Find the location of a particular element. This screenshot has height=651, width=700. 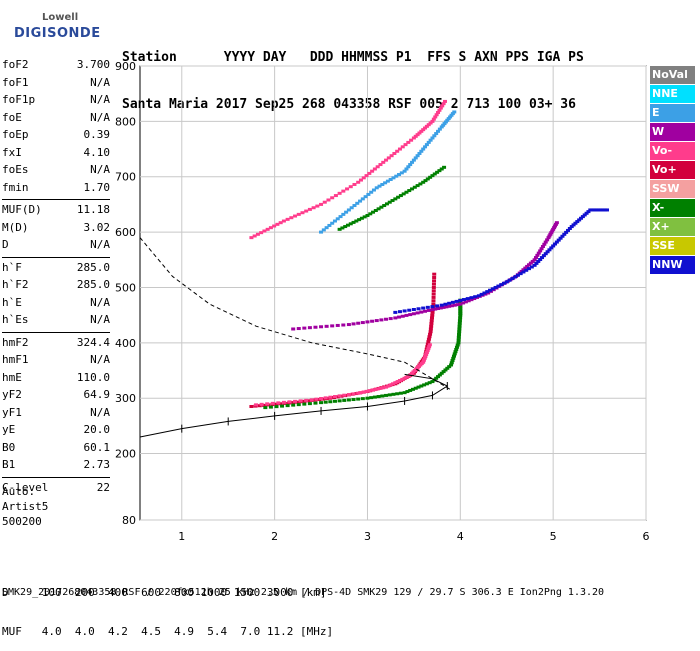

y-tick-label: 800 is located at coordinates (125, 121).